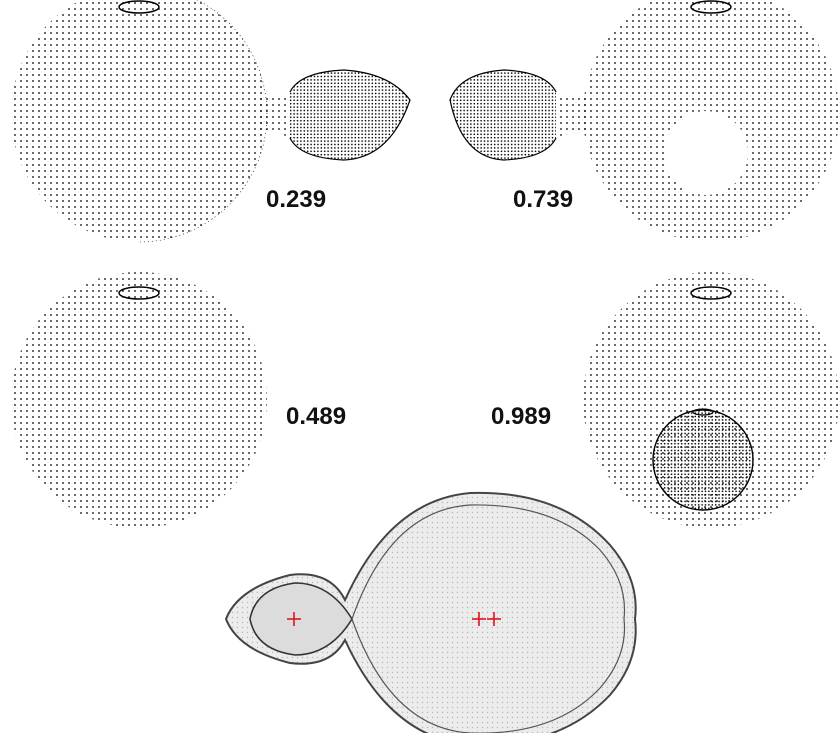  What do you see at coordinates (521, 417) in the screenshot?
I see `phase-label-0989: 0.989` at bounding box center [521, 417].